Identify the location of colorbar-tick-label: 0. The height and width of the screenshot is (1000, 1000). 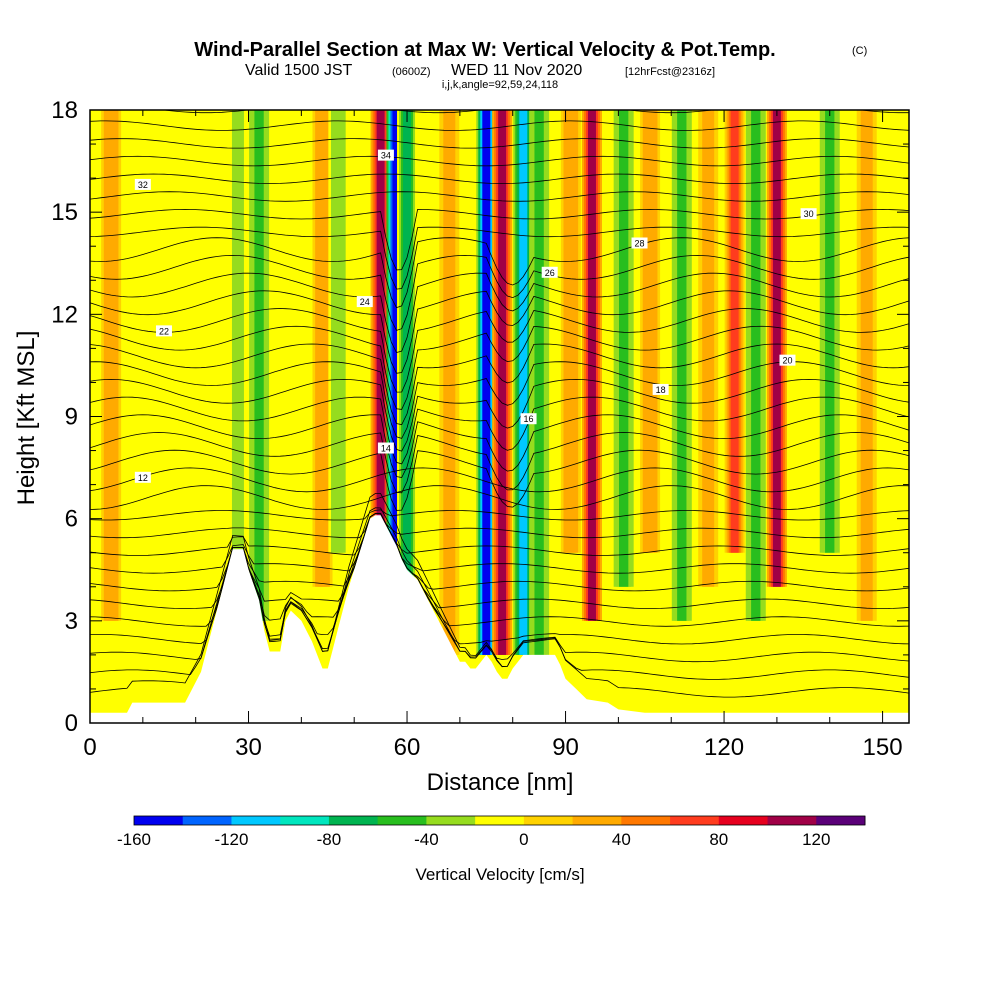
(523, 839).